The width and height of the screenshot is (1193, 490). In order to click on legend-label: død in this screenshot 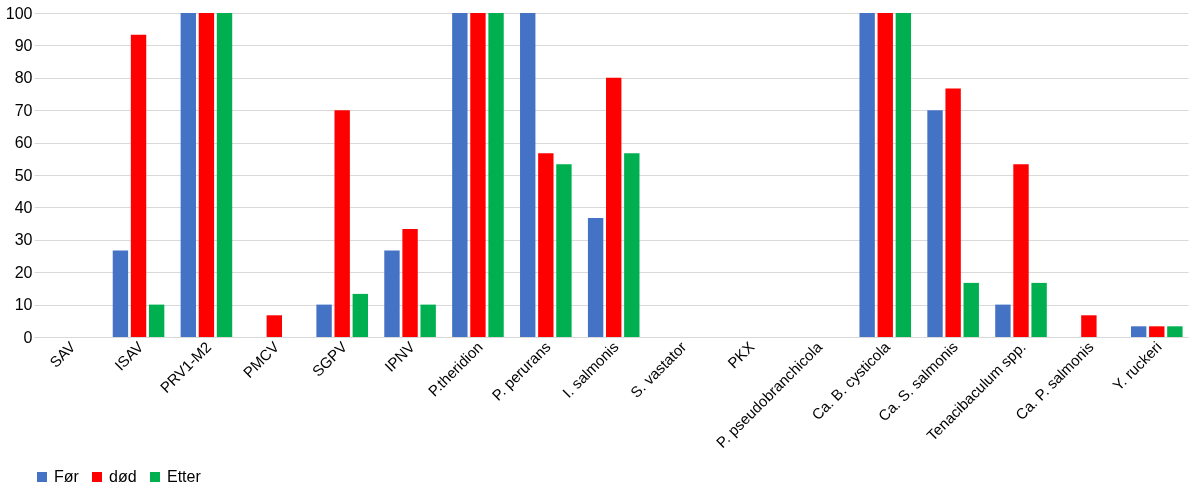, I will do `click(123, 476)`.